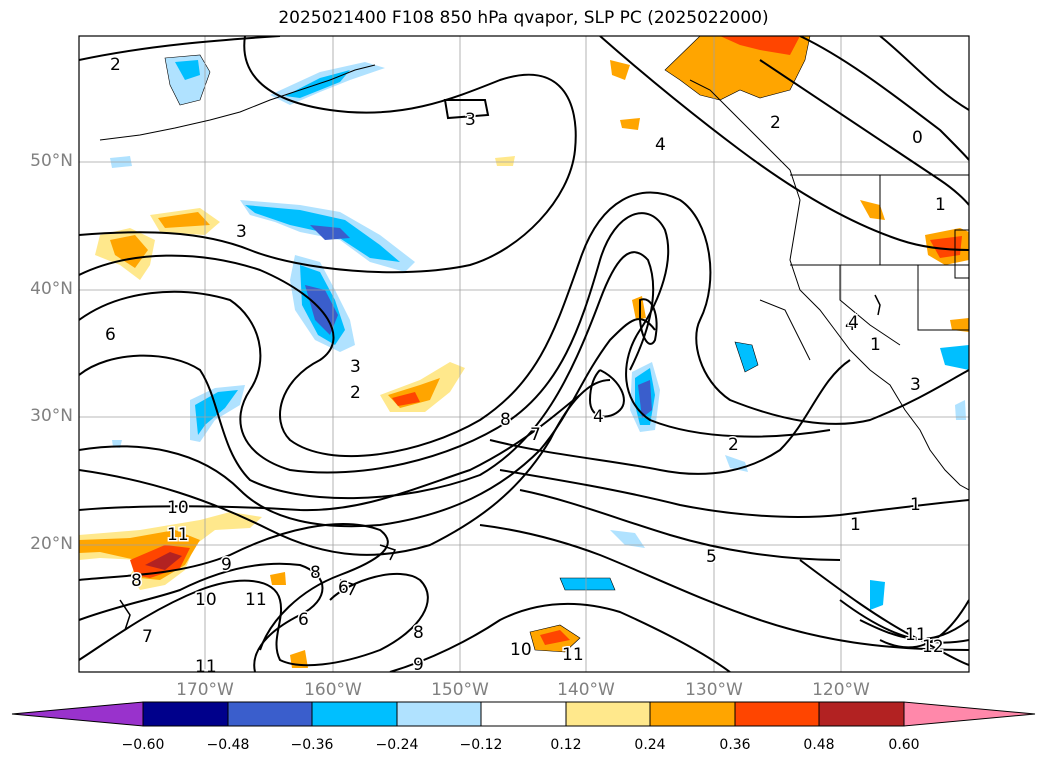 The width and height of the screenshot is (1047, 765). Describe the element at coordinates (77, 714) in the screenshot. I see `colorbar-low-extension` at that location.